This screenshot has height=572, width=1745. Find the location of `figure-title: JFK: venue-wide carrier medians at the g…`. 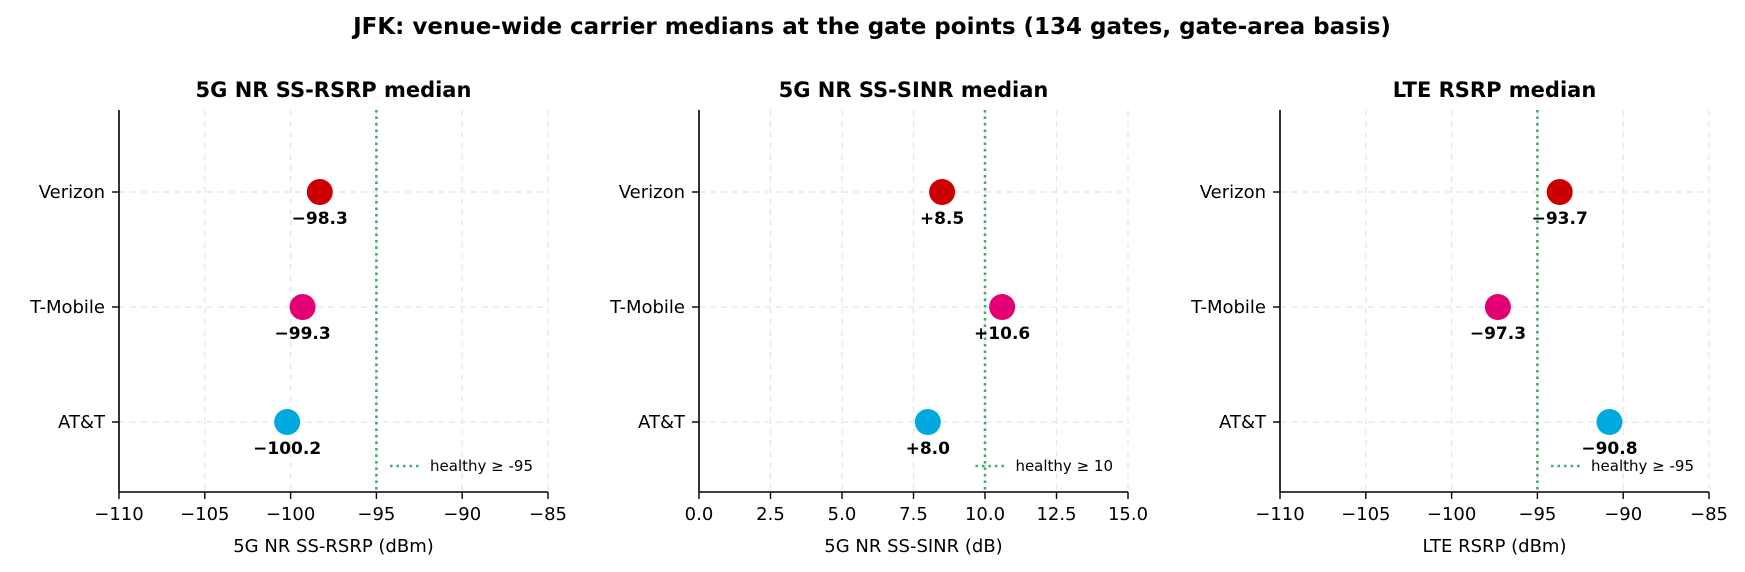

figure-title: JFK: venue-wide carrier medians at the g… is located at coordinates (871, 27).